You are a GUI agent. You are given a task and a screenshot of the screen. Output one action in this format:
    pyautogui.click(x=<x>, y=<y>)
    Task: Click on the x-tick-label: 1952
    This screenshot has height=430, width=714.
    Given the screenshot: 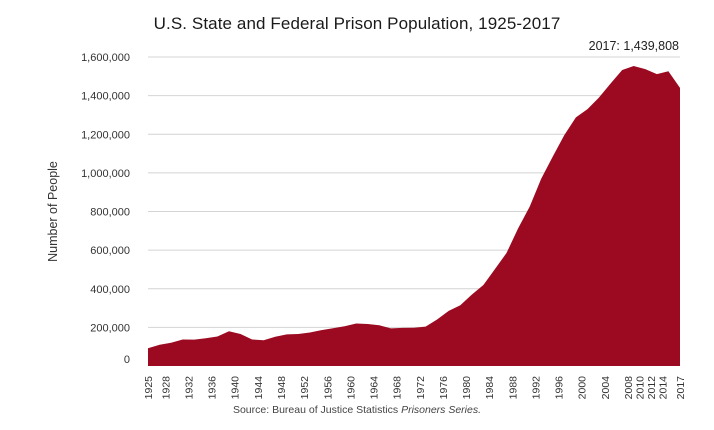 What is the action you would take?
    pyautogui.click(x=305, y=388)
    